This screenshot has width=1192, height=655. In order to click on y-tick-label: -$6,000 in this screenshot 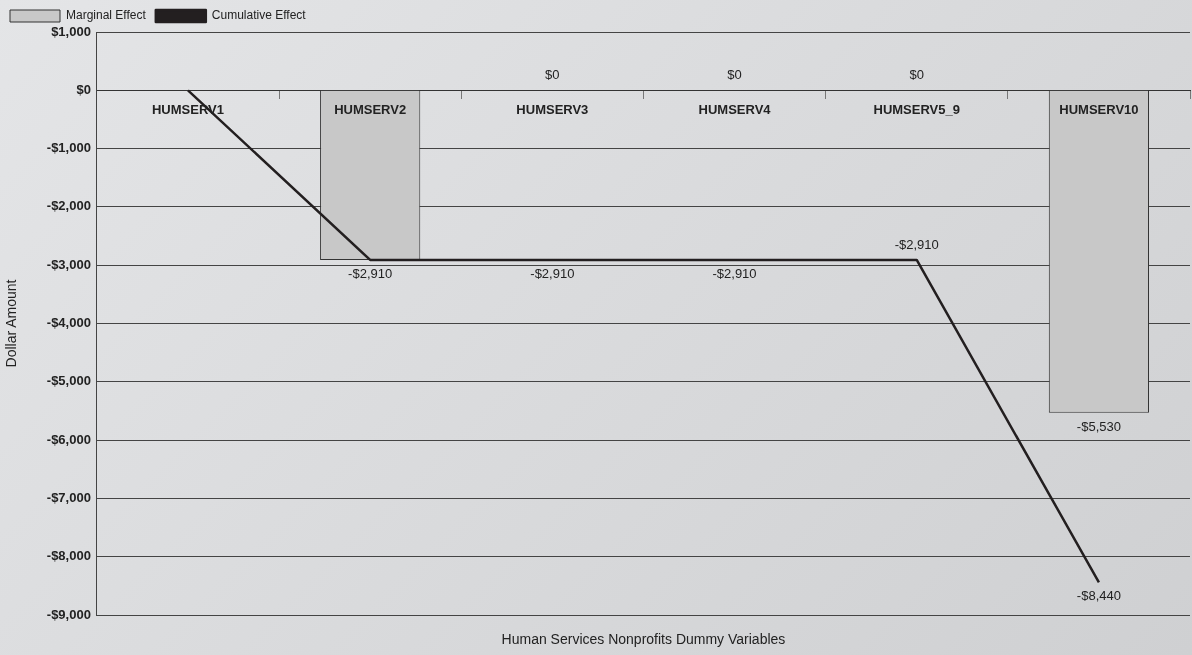, I will do `click(68, 439)`.